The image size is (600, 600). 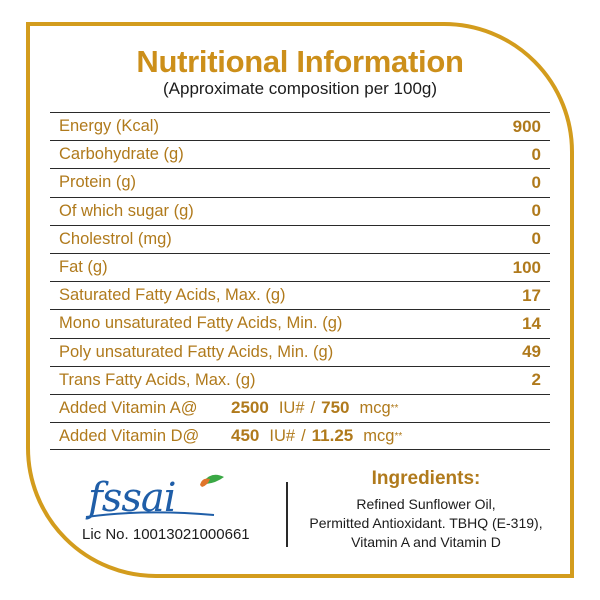 I want to click on page-title: Nutritional Information, so click(x=300, y=61).